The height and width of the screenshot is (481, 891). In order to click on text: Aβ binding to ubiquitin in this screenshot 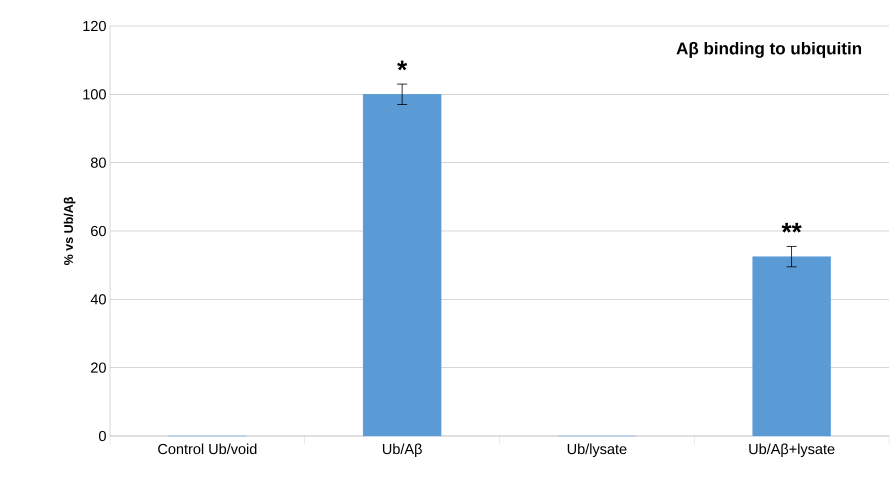, I will do `click(769, 50)`.